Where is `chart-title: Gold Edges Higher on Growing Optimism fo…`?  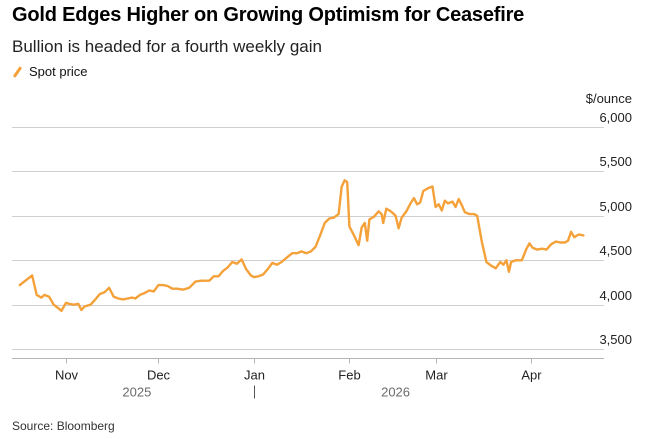
chart-title: Gold Edges Higher on Growing Optimism fo… is located at coordinates (268, 15).